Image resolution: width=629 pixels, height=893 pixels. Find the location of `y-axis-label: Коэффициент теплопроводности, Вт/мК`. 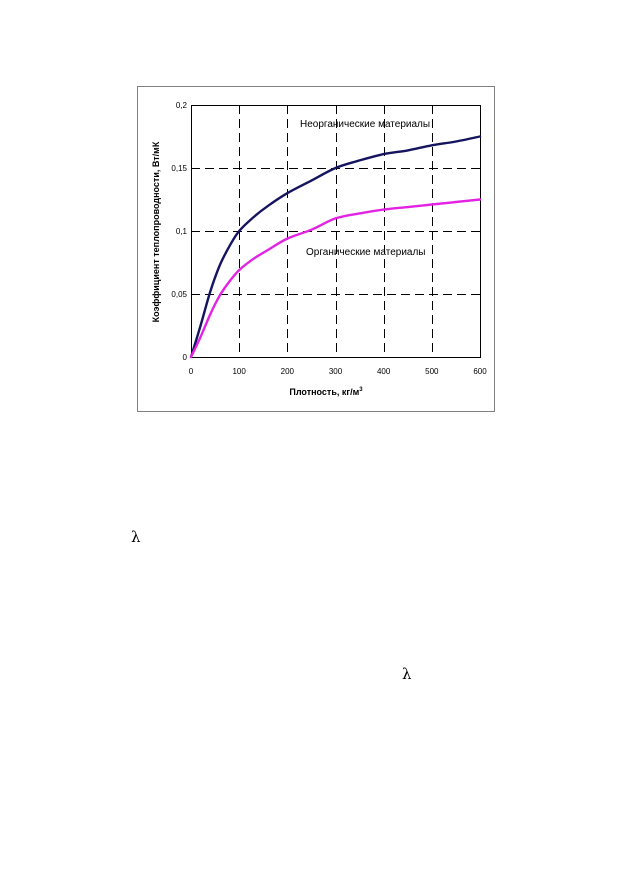

y-axis-label: Коэффициент теплопроводности, Вт/мК is located at coordinates (156, 231).